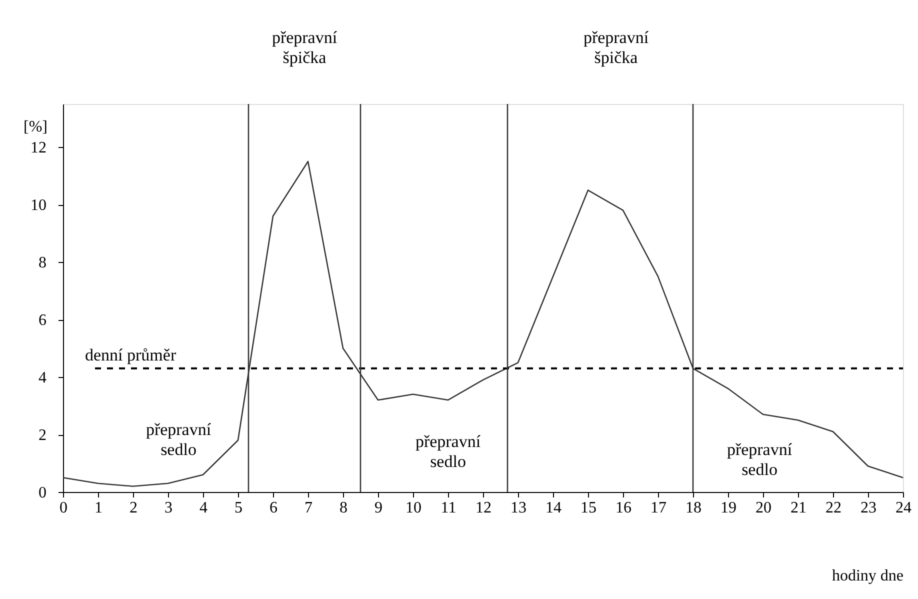 The width and height of the screenshot is (918, 599). Describe the element at coordinates (658, 508) in the screenshot. I see `x-tick-label: 17` at that location.